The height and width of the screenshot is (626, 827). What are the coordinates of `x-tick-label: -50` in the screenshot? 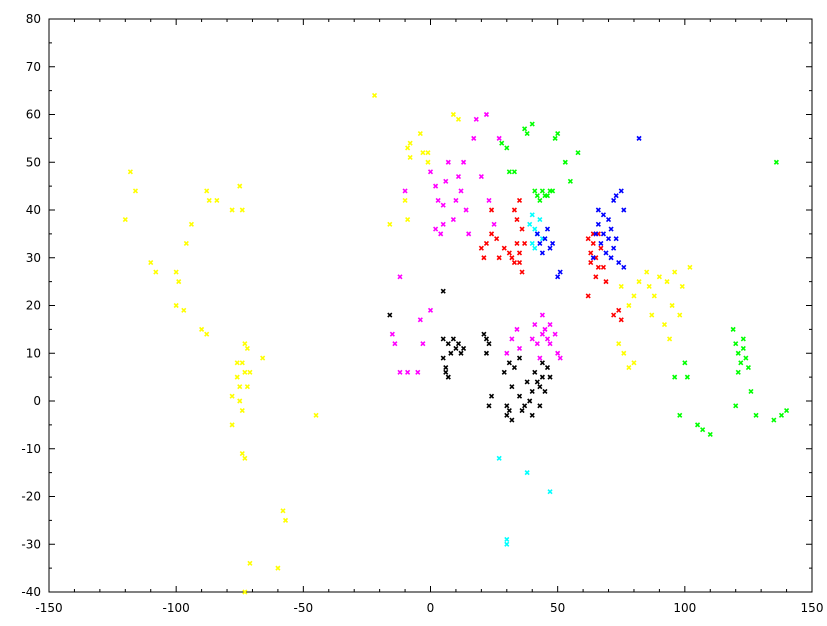 It's located at (304, 608).